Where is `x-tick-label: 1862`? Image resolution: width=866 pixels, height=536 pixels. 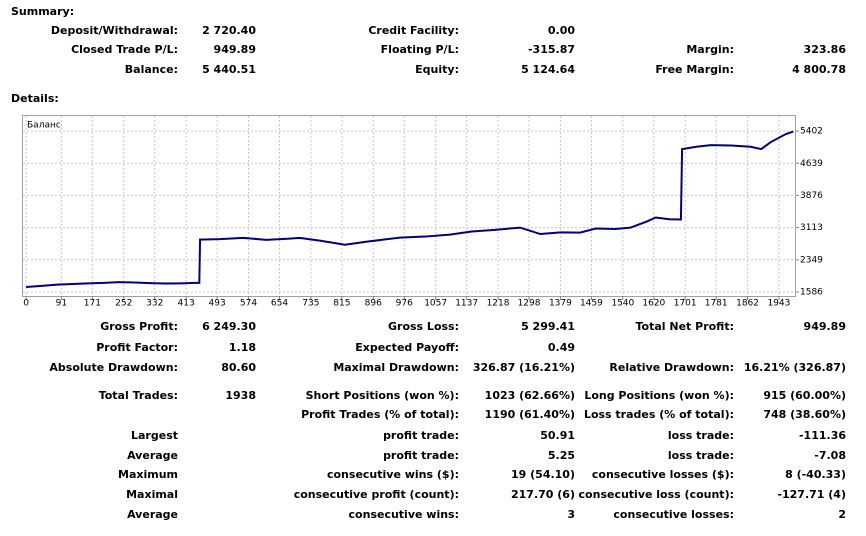
x-tick-label: 1862 is located at coordinates (747, 304).